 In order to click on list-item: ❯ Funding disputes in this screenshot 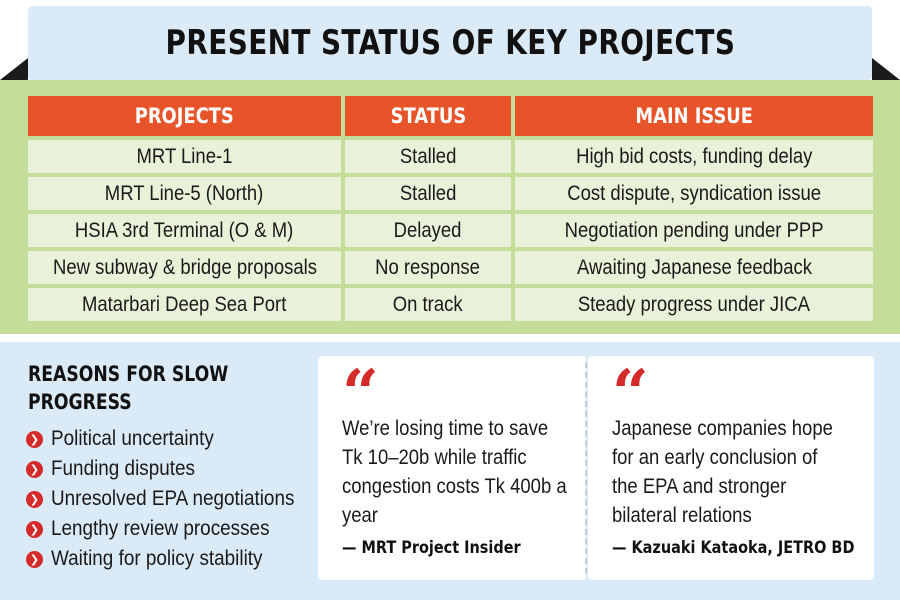, I will do `click(173, 469)`.